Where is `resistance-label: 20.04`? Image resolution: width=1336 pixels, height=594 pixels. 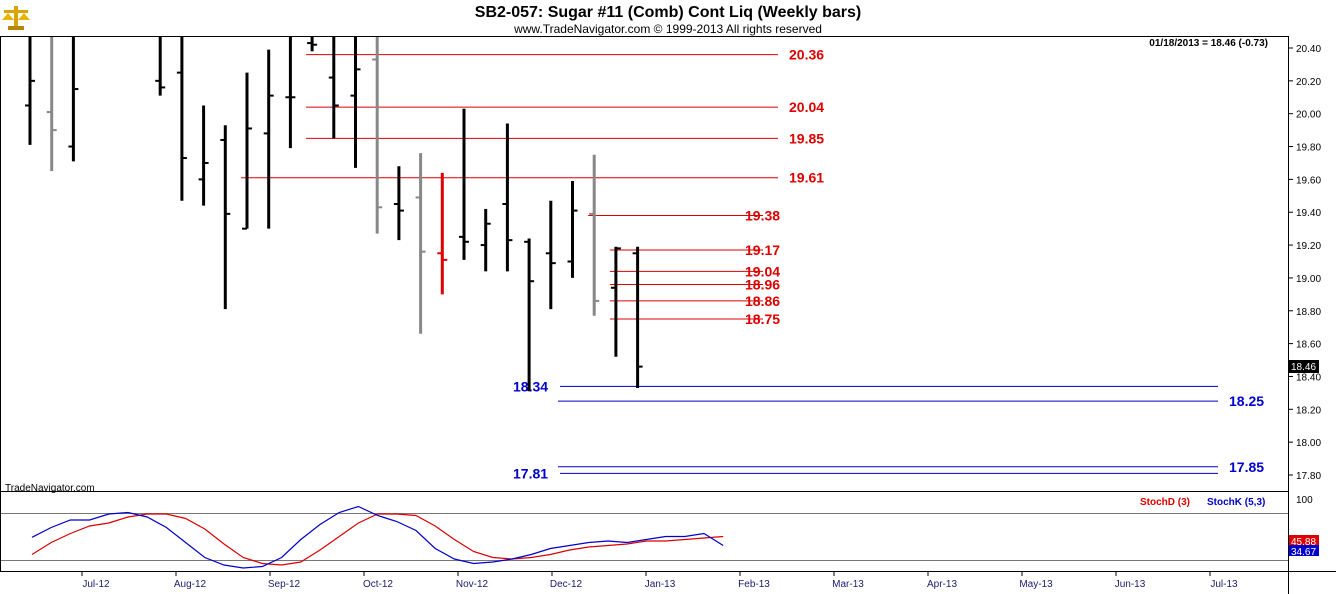
resistance-label: 20.04 is located at coordinates (806, 107).